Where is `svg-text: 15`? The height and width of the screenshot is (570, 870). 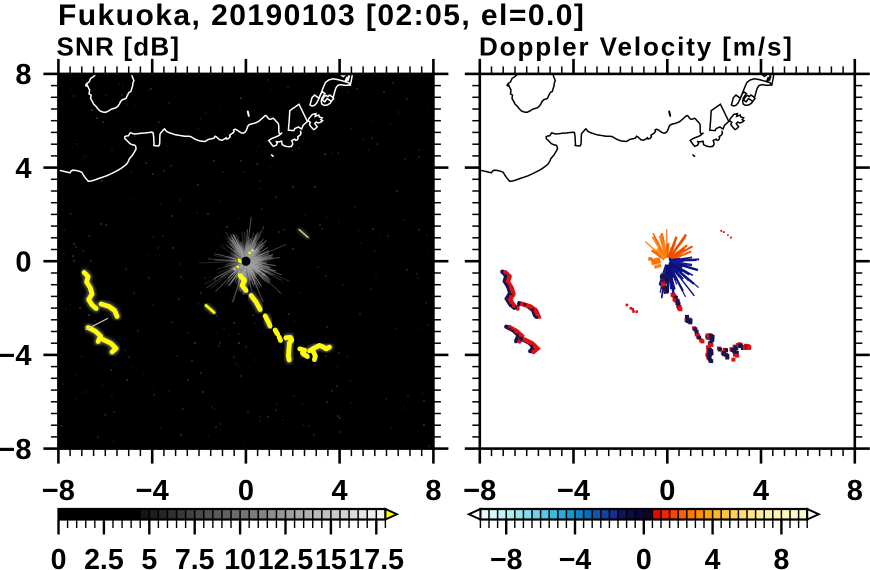 svg-text: 15 is located at coordinates (331, 557).